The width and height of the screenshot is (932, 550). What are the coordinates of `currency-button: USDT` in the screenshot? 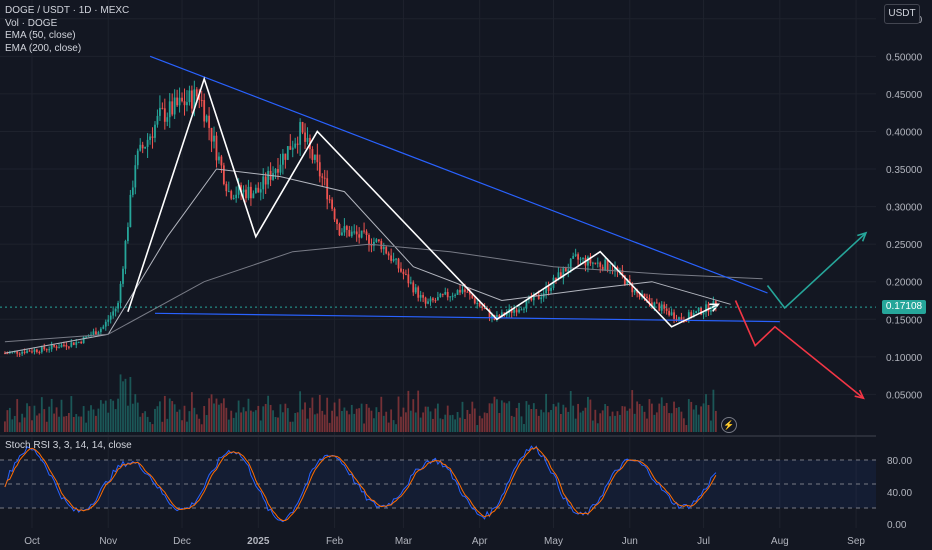 It's located at (902, 14).